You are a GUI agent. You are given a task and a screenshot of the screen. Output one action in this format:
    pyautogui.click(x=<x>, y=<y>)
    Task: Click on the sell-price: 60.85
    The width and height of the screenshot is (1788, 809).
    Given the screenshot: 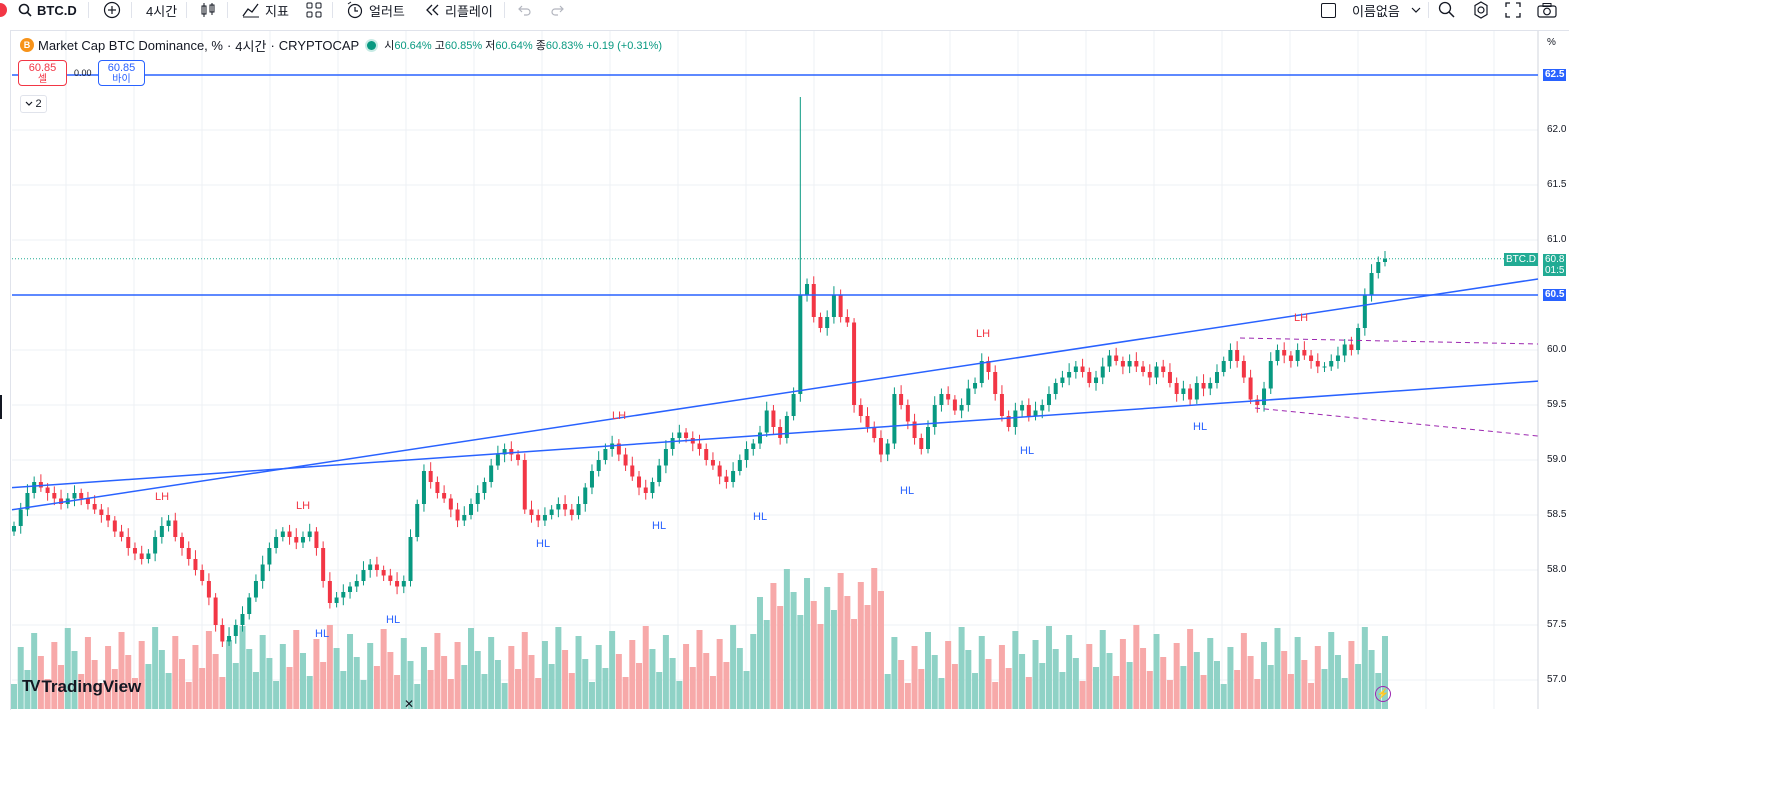 What is the action you would take?
    pyautogui.click(x=42, y=68)
    